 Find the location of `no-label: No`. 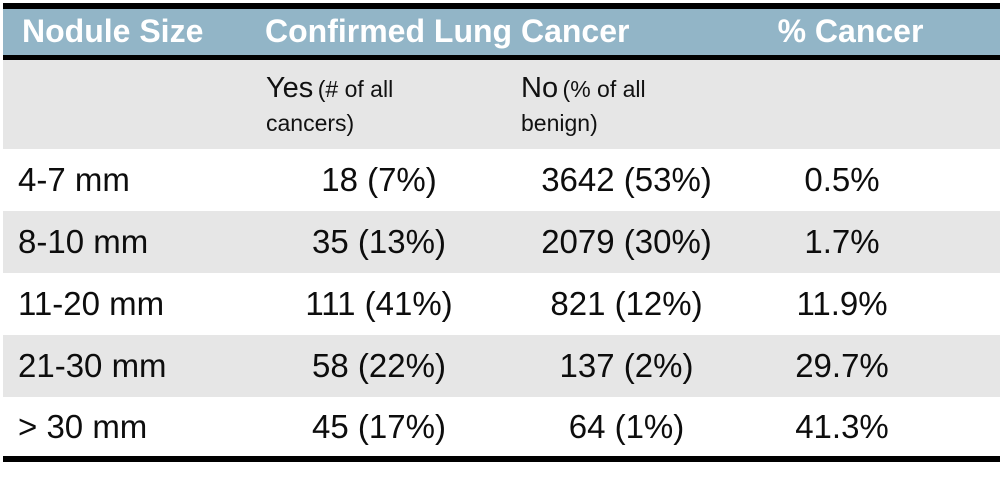

no-label: No is located at coordinates (540, 88).